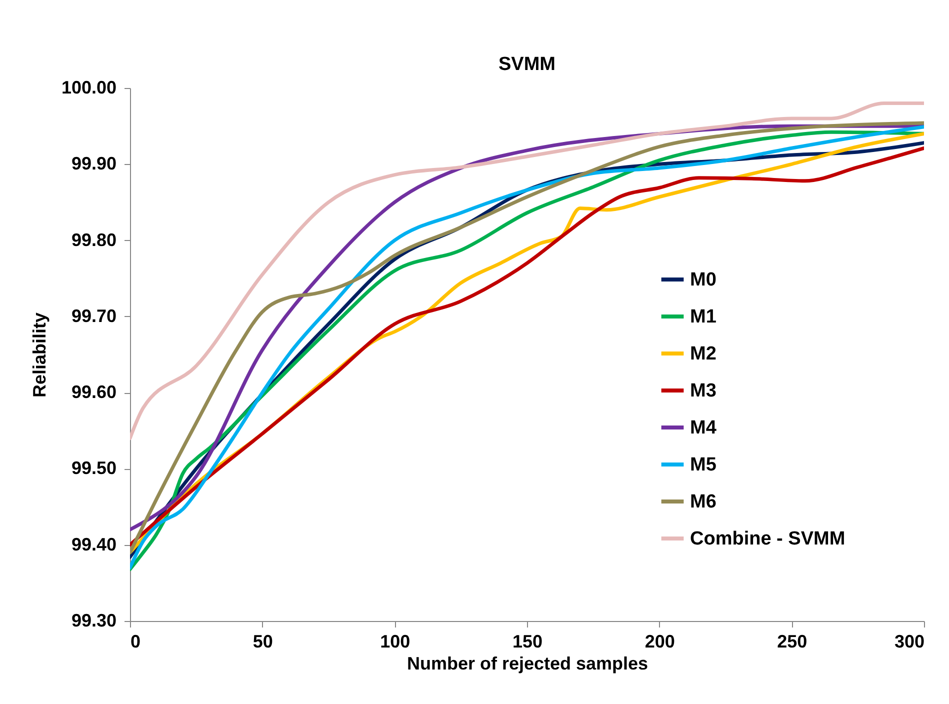 The height and width of the screenshot is (704, 949). Describe the element at coordinates (93, 240) in the screenshot. I see `y-tick-label: 99.80` at that location.